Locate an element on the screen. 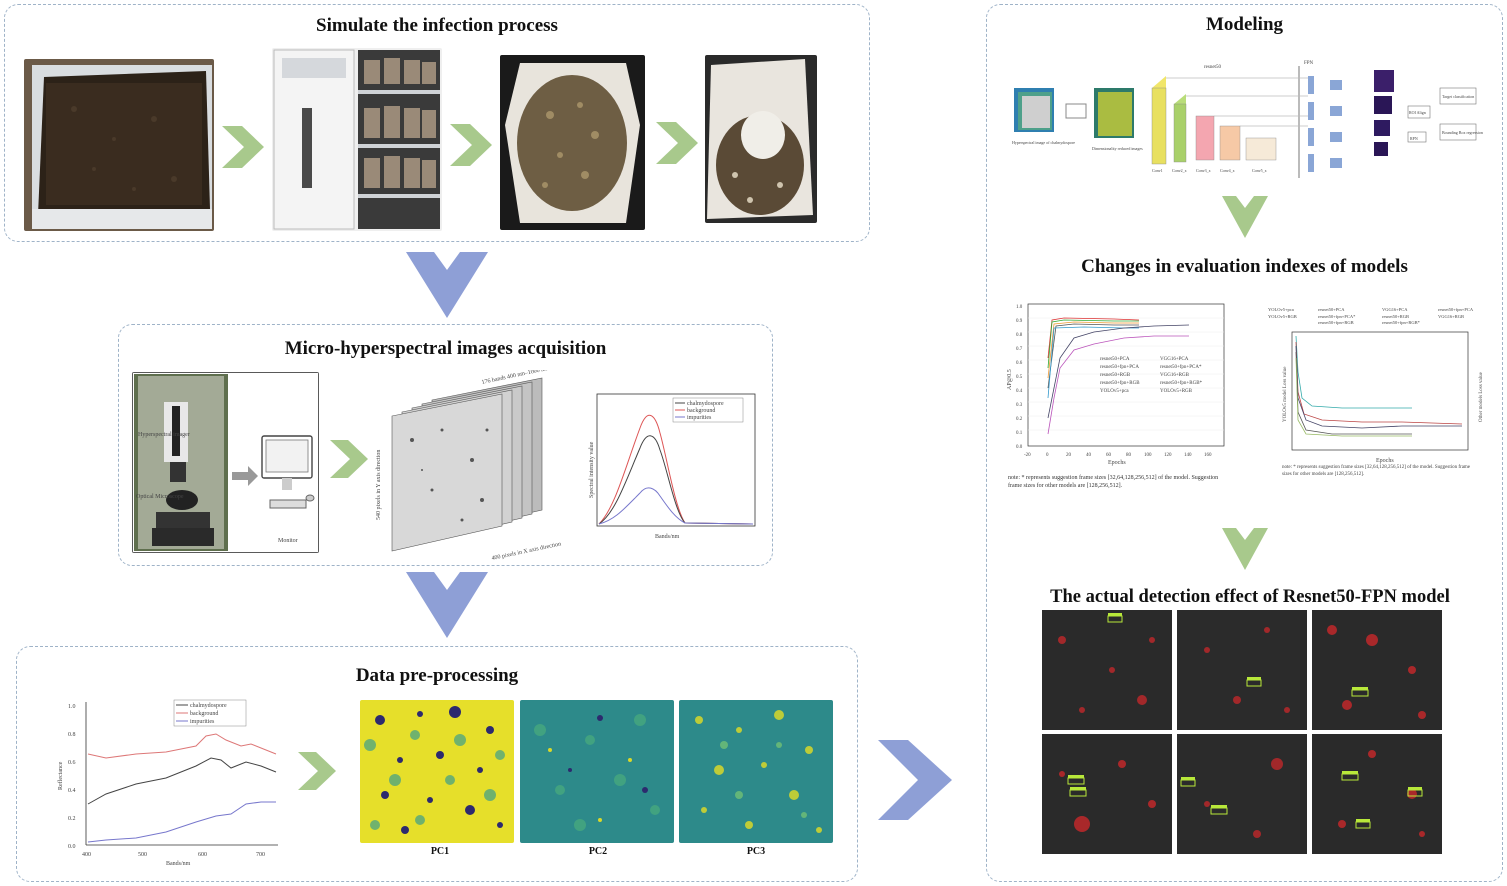 This screenshot has width=1507, height=886. arch-text-resnet50: resnet50 is located at coordinates (1212, 67).